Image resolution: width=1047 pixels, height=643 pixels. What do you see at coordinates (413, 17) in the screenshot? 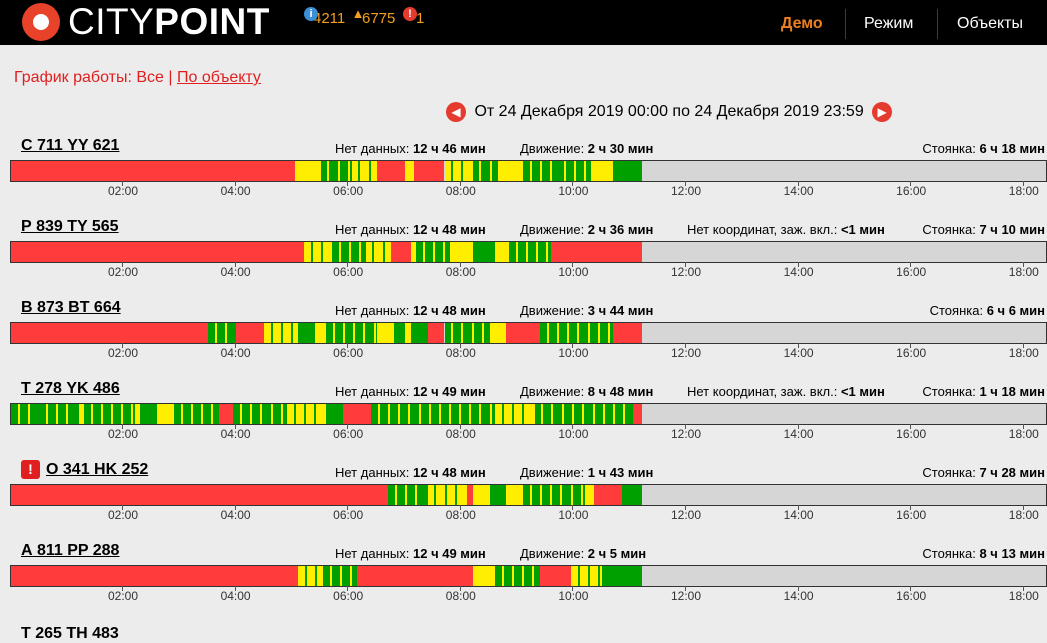
I see `alert-count: ! 1` at bounding box center [413, 17].